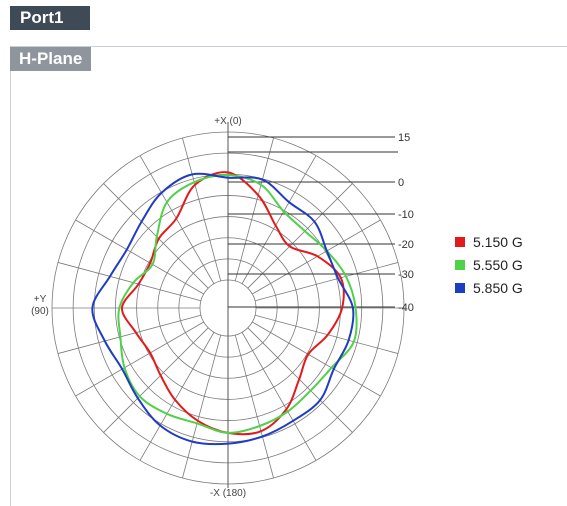 The width and height of the screenshot is (567, 506). Describe the element at coordinates (401, 183) in the screenshot. I see `radial-tick-label: 0` at that location.